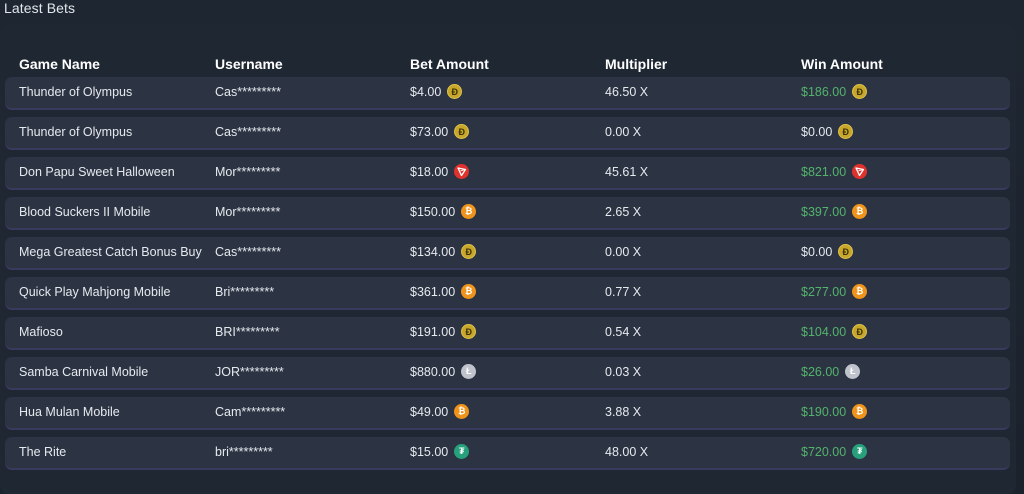 The height and width of the screenshot is (494, 1024). Describe the element at coordinates (627, 452) in the screenshot. I see `multiplier: 48.00 X` at that location.